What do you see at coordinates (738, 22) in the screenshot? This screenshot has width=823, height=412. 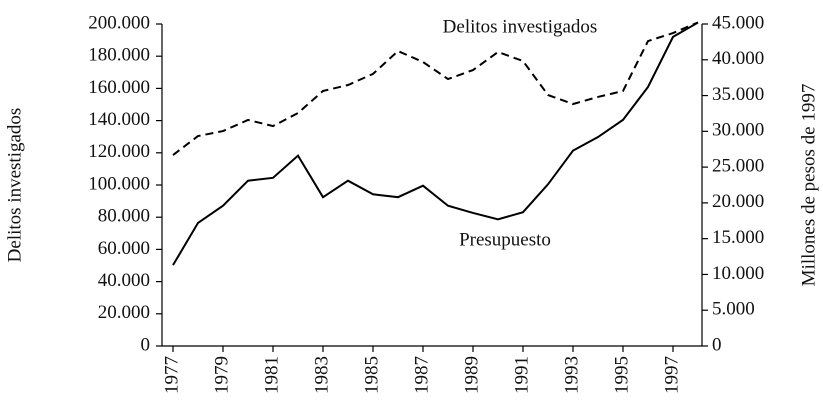 I see `y2-tick-label: 45.000` at bounding box center [738, 22].